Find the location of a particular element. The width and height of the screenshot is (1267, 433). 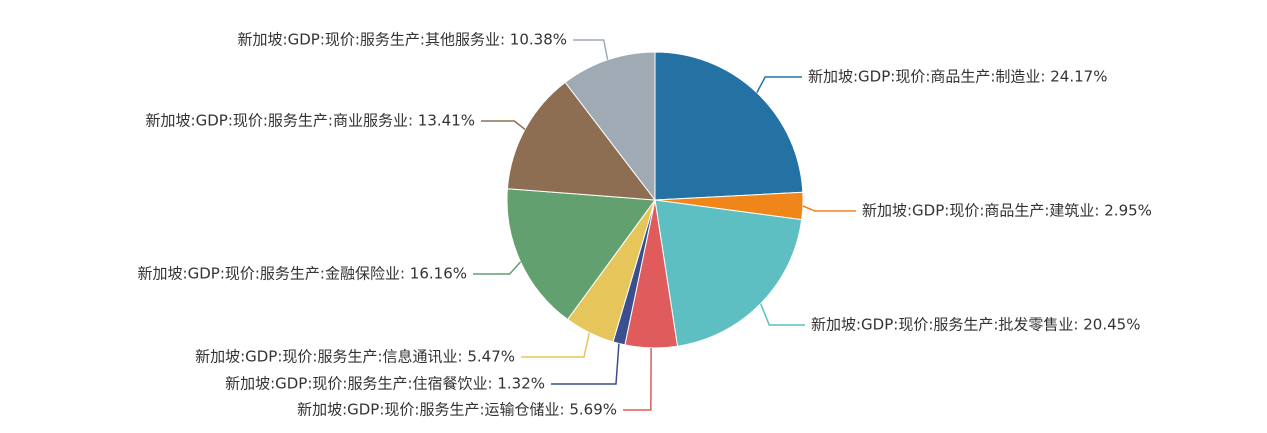

data-label: 新加坡:GDP:现价:服务生产:运输仓储业: 5.69% is located at coordinates (457, 410).